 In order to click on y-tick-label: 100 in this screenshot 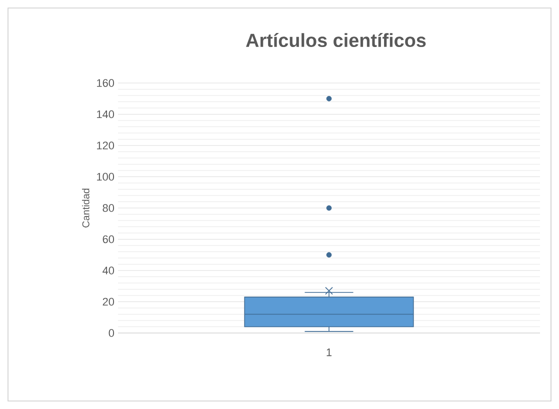, I will do `click(105, 176)`.